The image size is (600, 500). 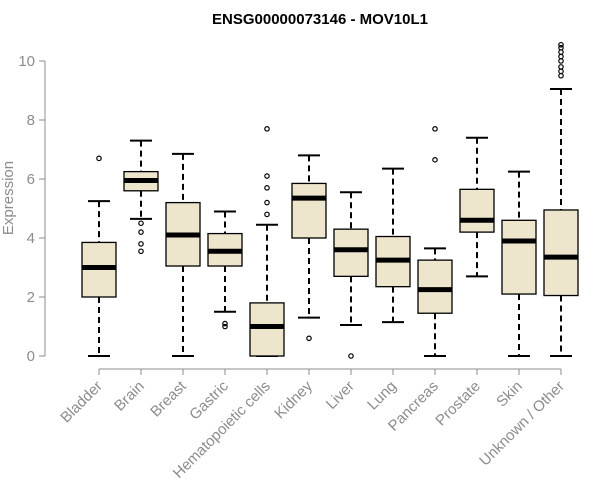 I want to click on y-tick-label: 2, so click(x=31, y=297).